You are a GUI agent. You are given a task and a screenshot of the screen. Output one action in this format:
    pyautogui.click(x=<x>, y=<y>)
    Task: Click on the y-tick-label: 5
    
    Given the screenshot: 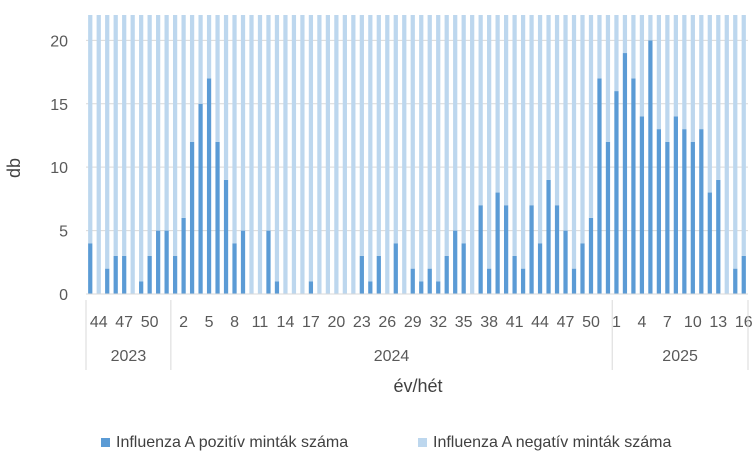 What is the action you would take?
    pyautogui.click(x=63, y=232)
    